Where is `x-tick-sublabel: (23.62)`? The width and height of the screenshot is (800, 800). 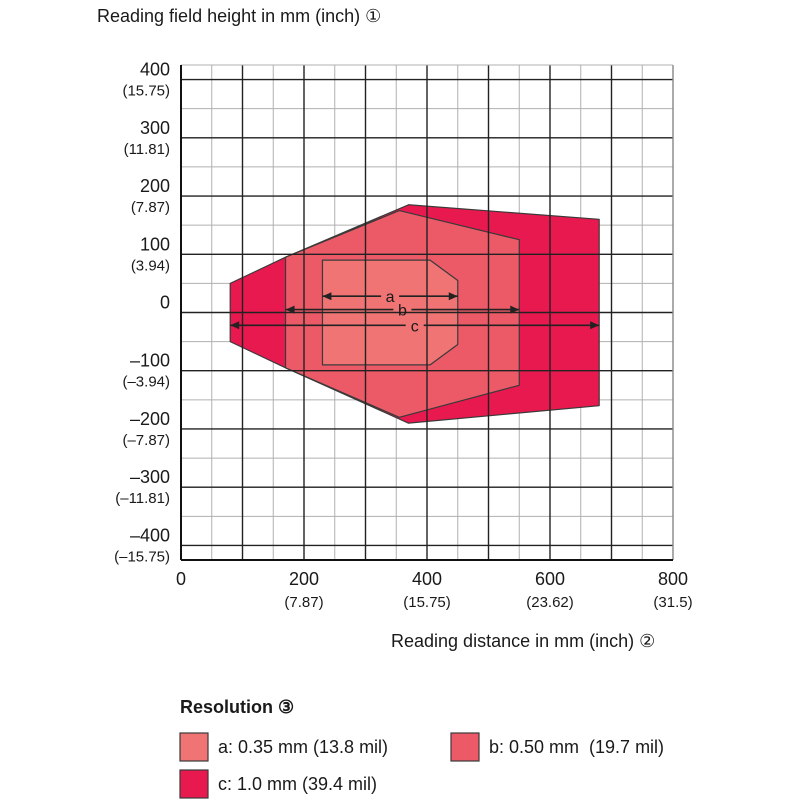
x-tick-sublabel: (23.62) is located at coordinates (550, 602).